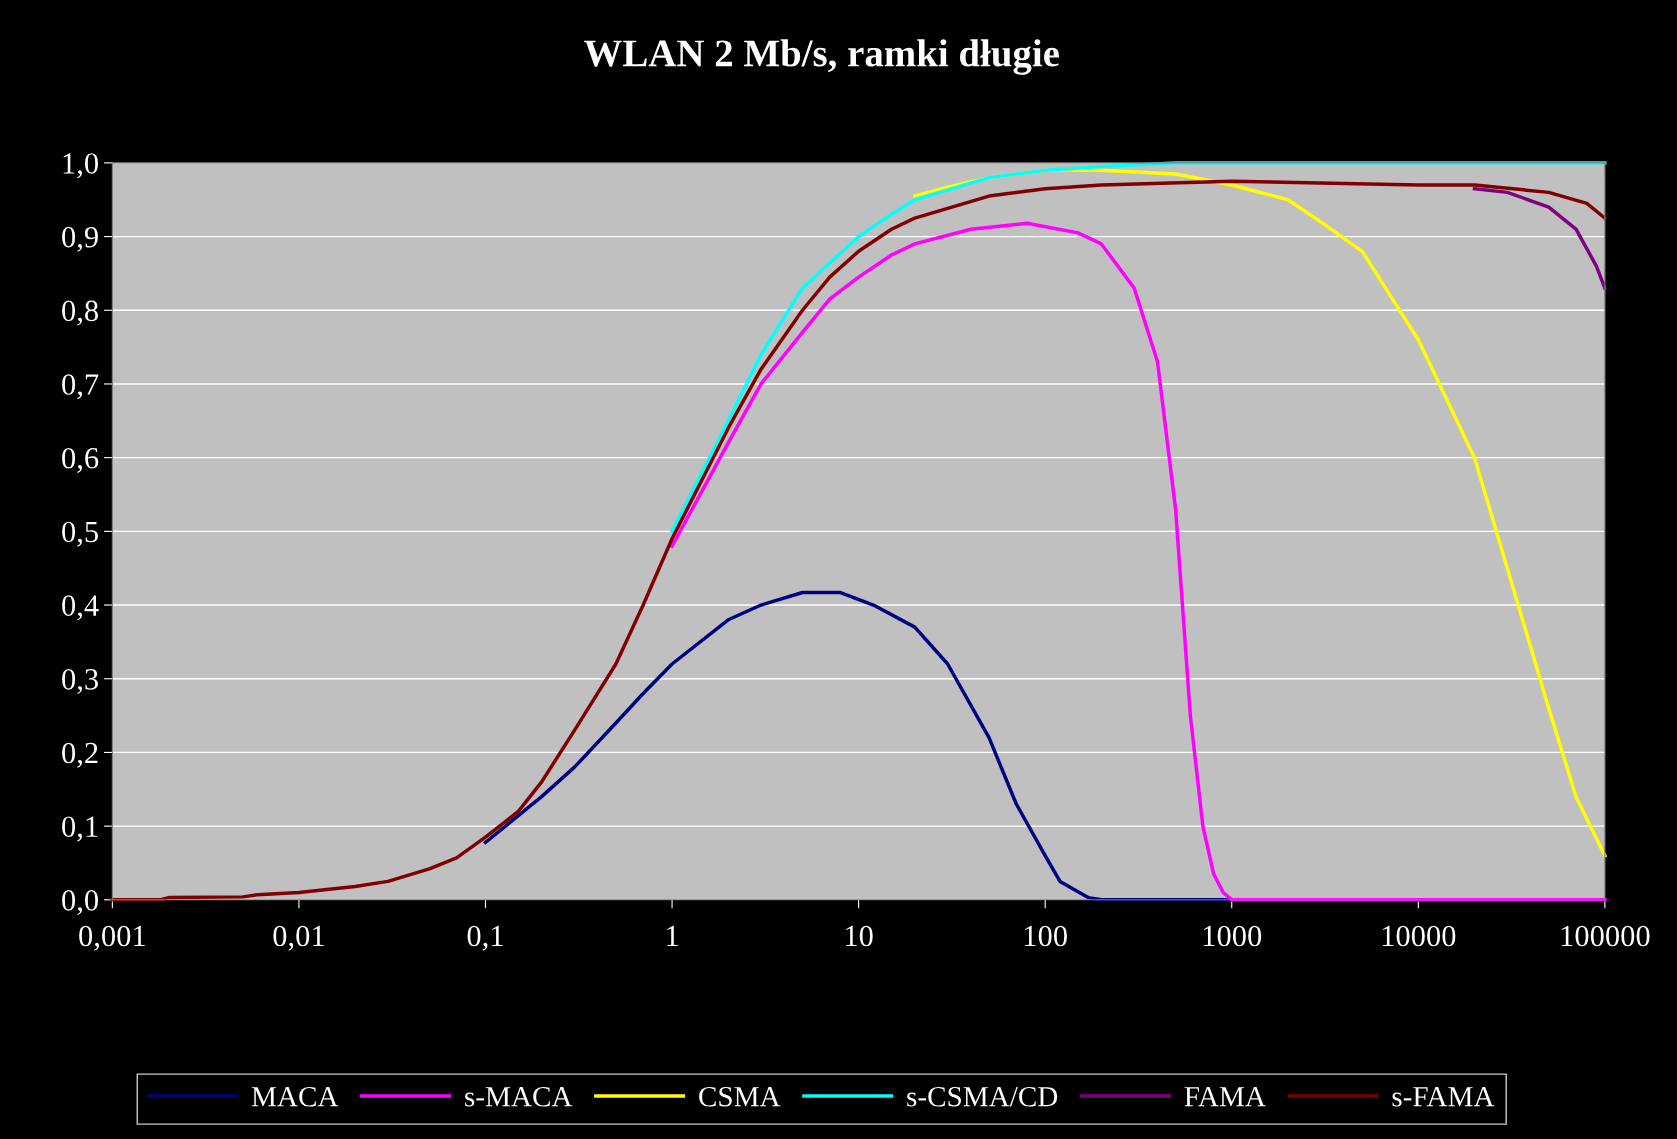 This screenshot has width=1677, height=1139. Describe the element at coordinates (80, 829) in the screenshot. I see `y-tick-label: 0,1` at that location.